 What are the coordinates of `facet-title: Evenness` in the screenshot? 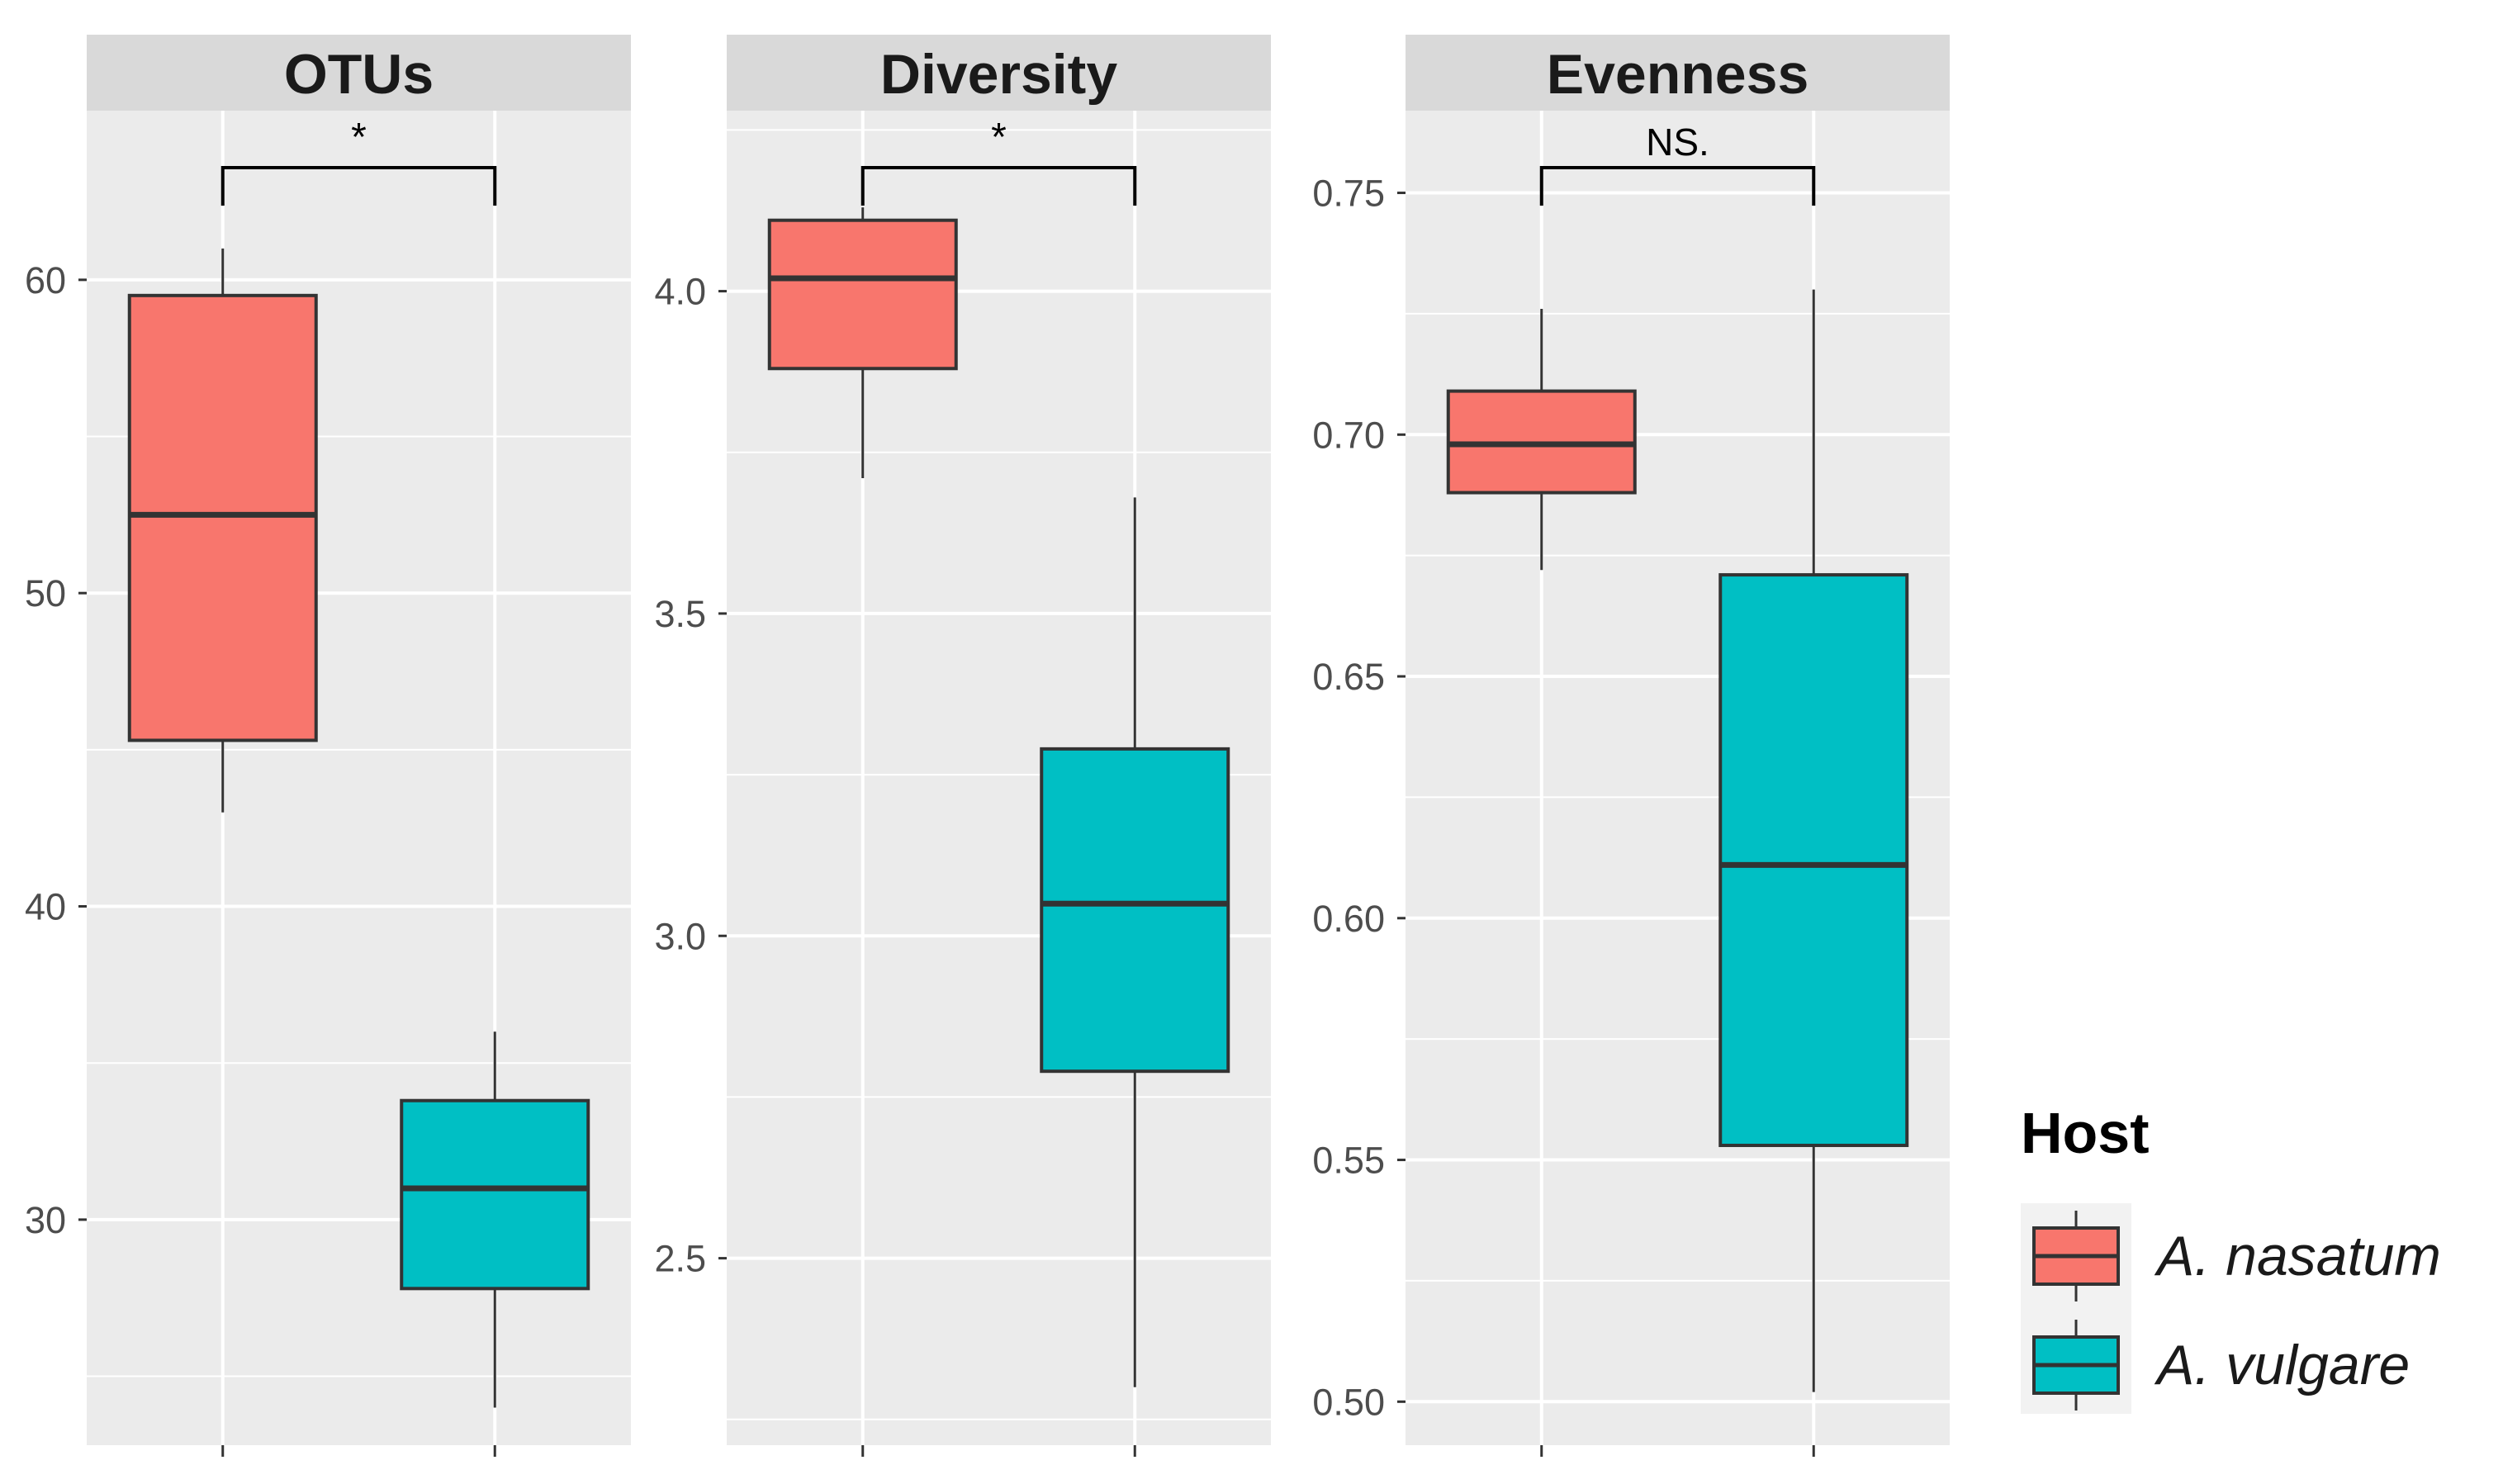 It's located at (1678, 74).